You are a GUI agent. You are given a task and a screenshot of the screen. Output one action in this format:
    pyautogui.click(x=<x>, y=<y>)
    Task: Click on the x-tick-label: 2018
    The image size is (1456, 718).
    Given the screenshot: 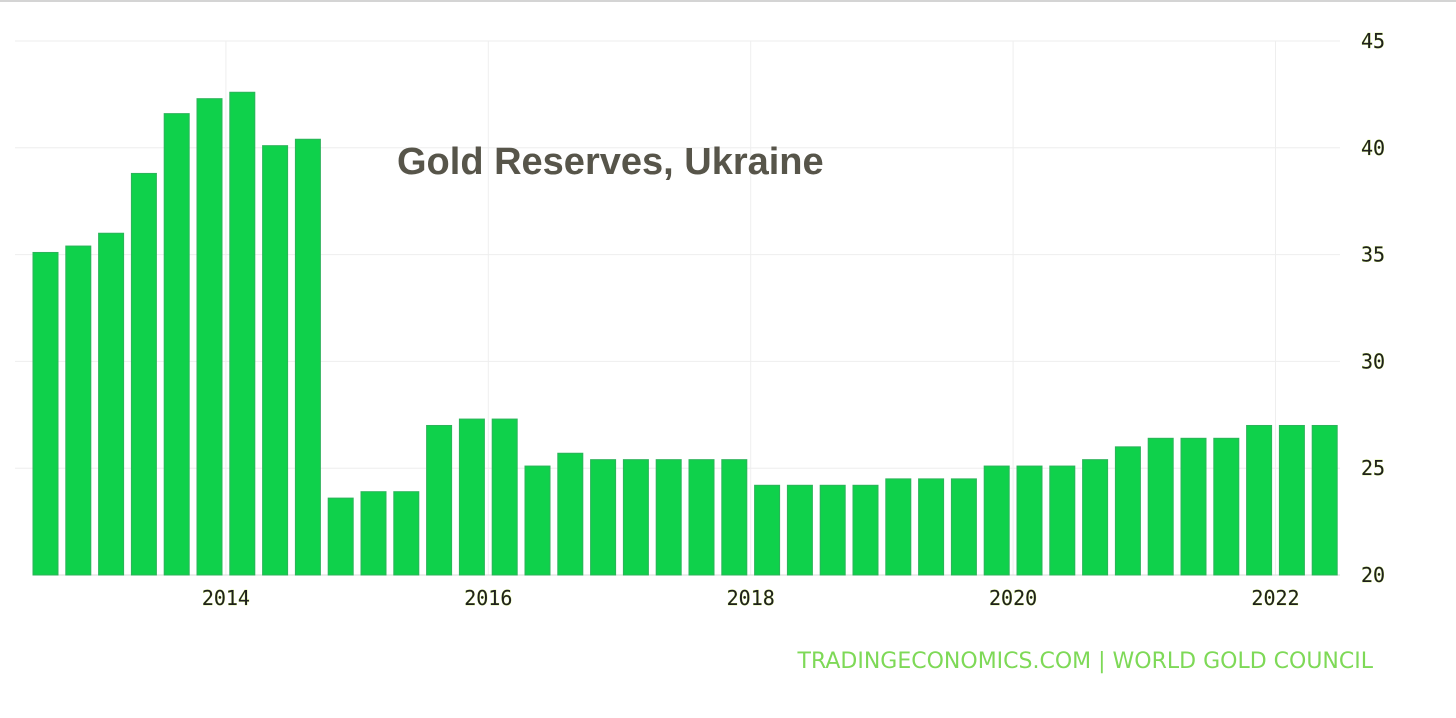 What is the action you would take?
    pyautogui.click(x=751, y=598)
    